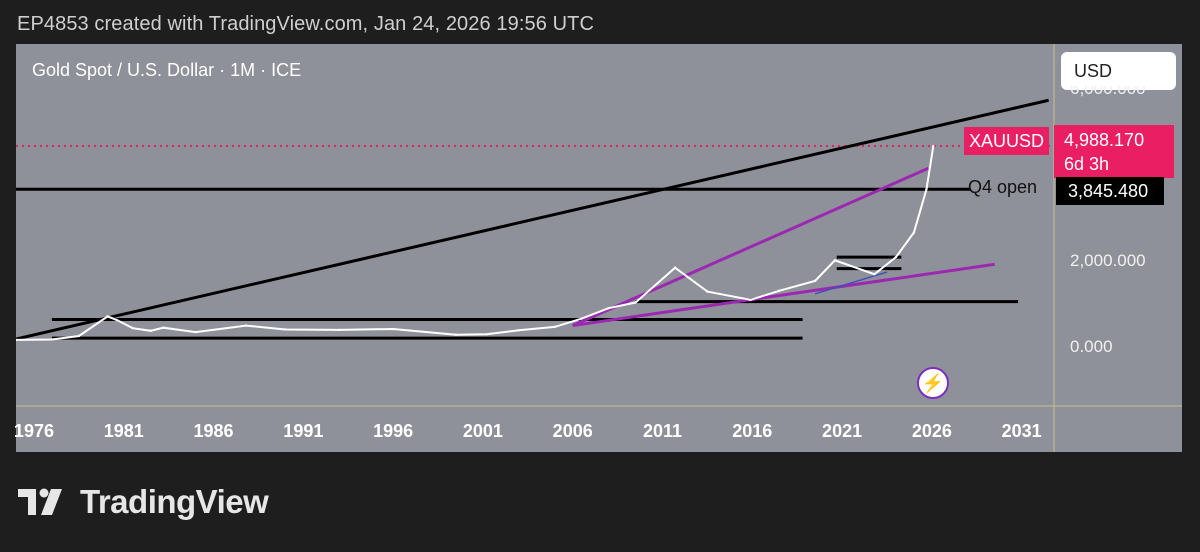 This screenshot has width=1200, height=552. I want to click on tradingview-logo: TradingView, so click(143, 502).